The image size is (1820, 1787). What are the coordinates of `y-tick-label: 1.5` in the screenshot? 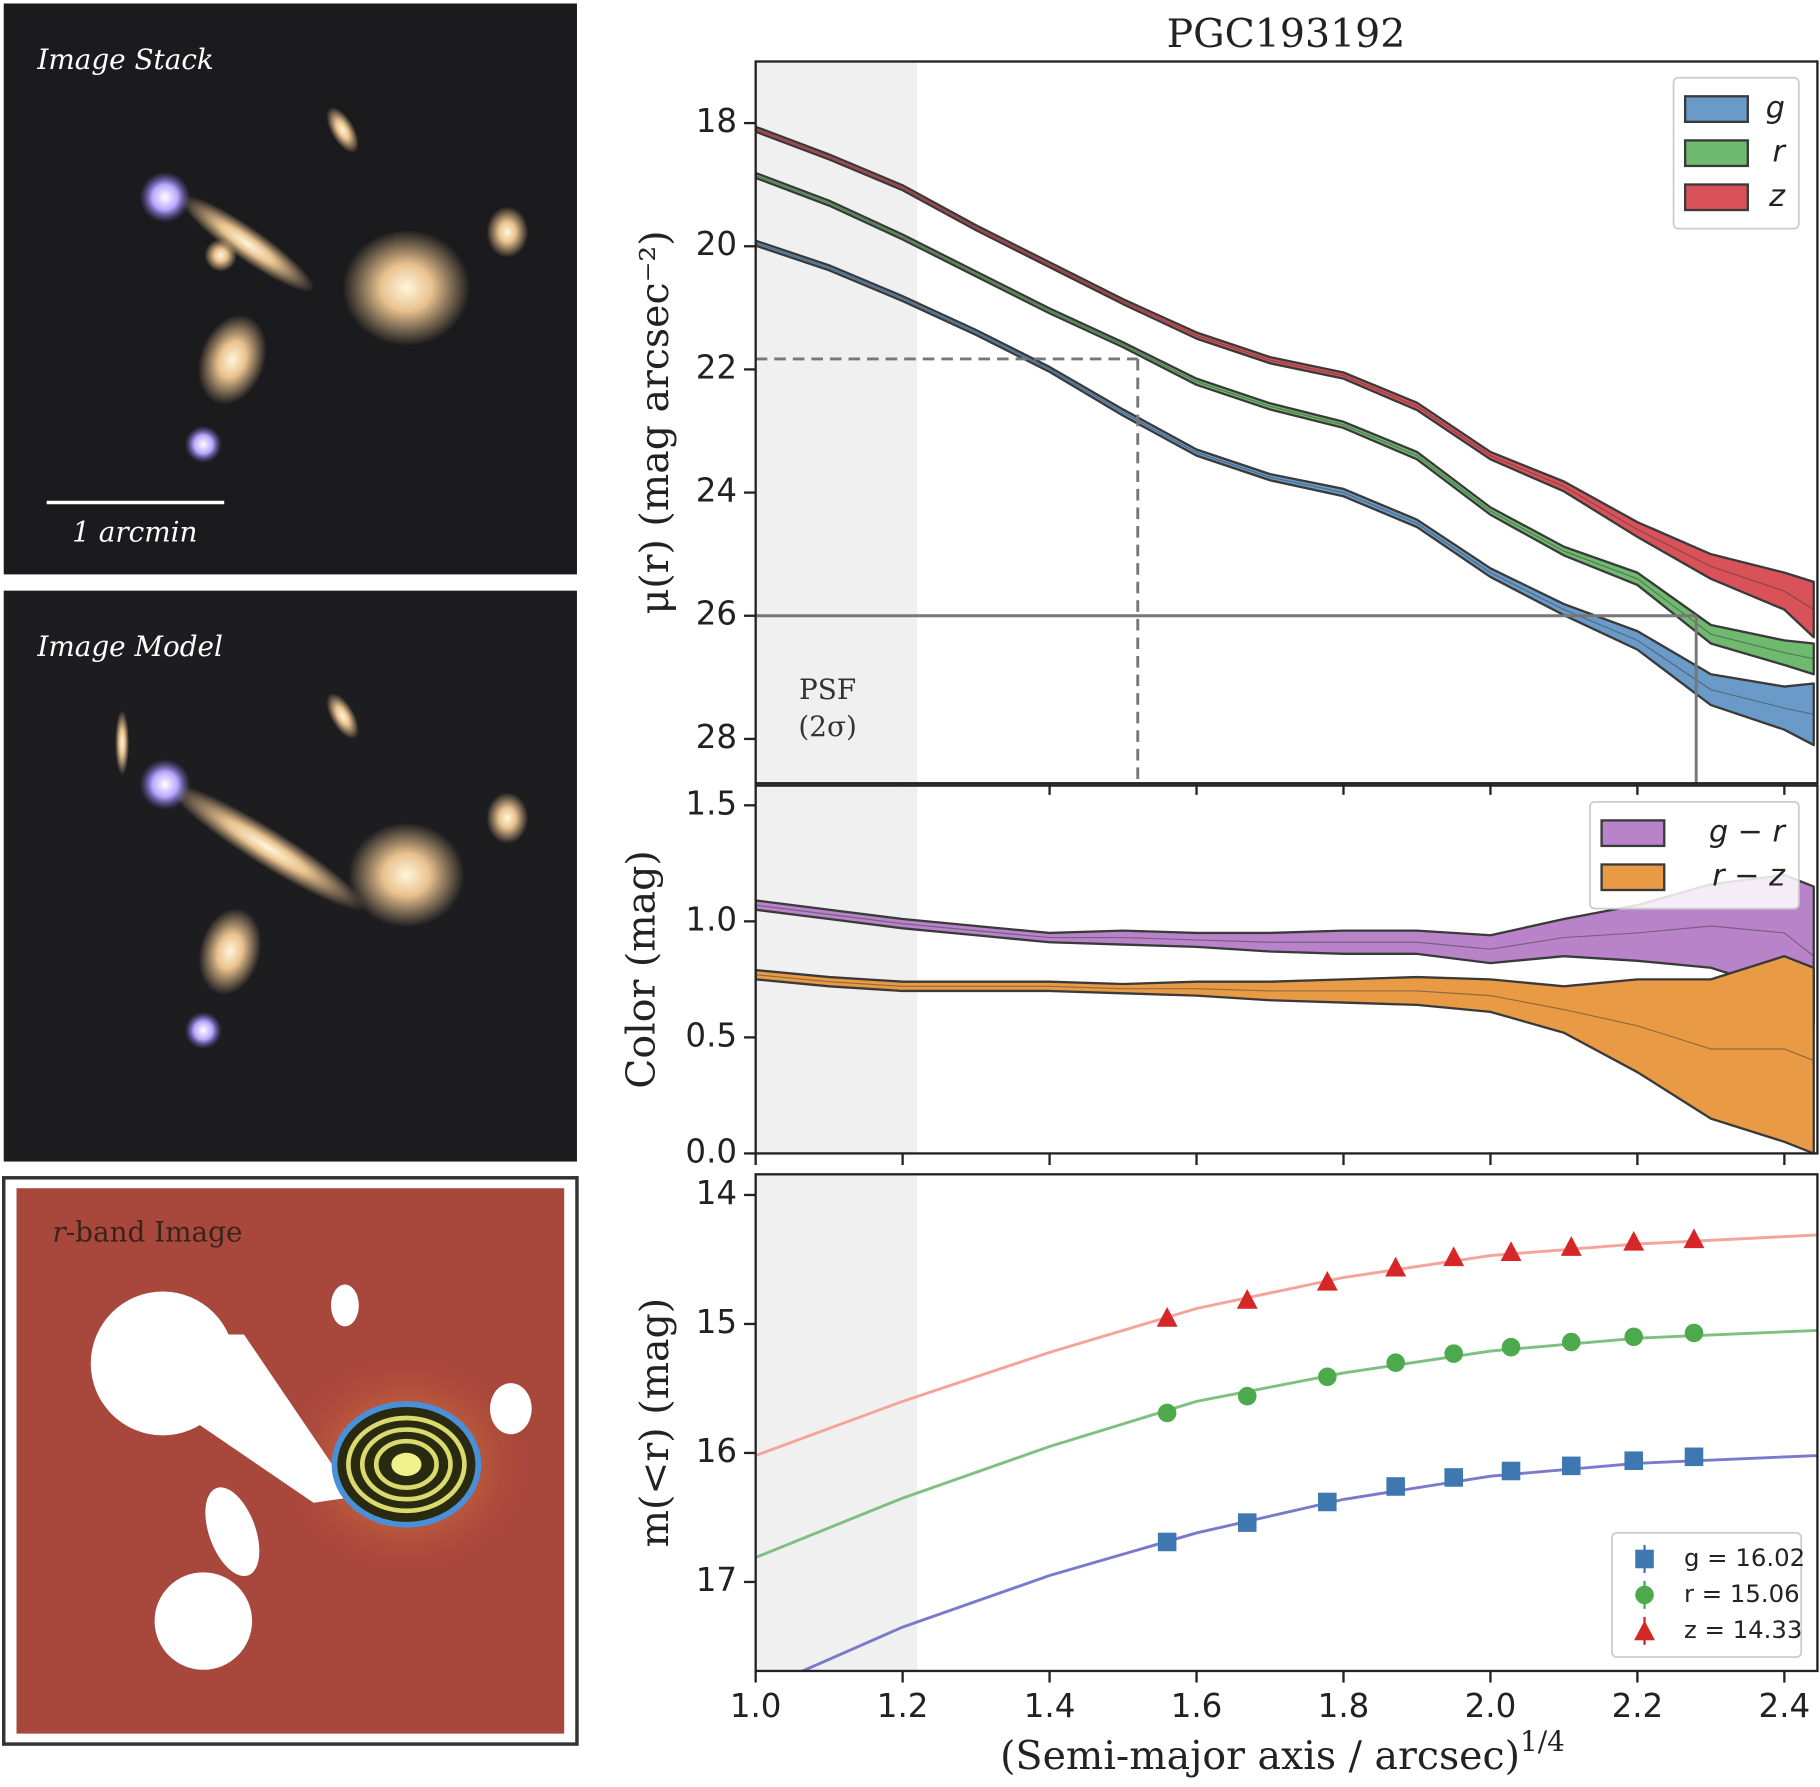 It's located at (711, 803).